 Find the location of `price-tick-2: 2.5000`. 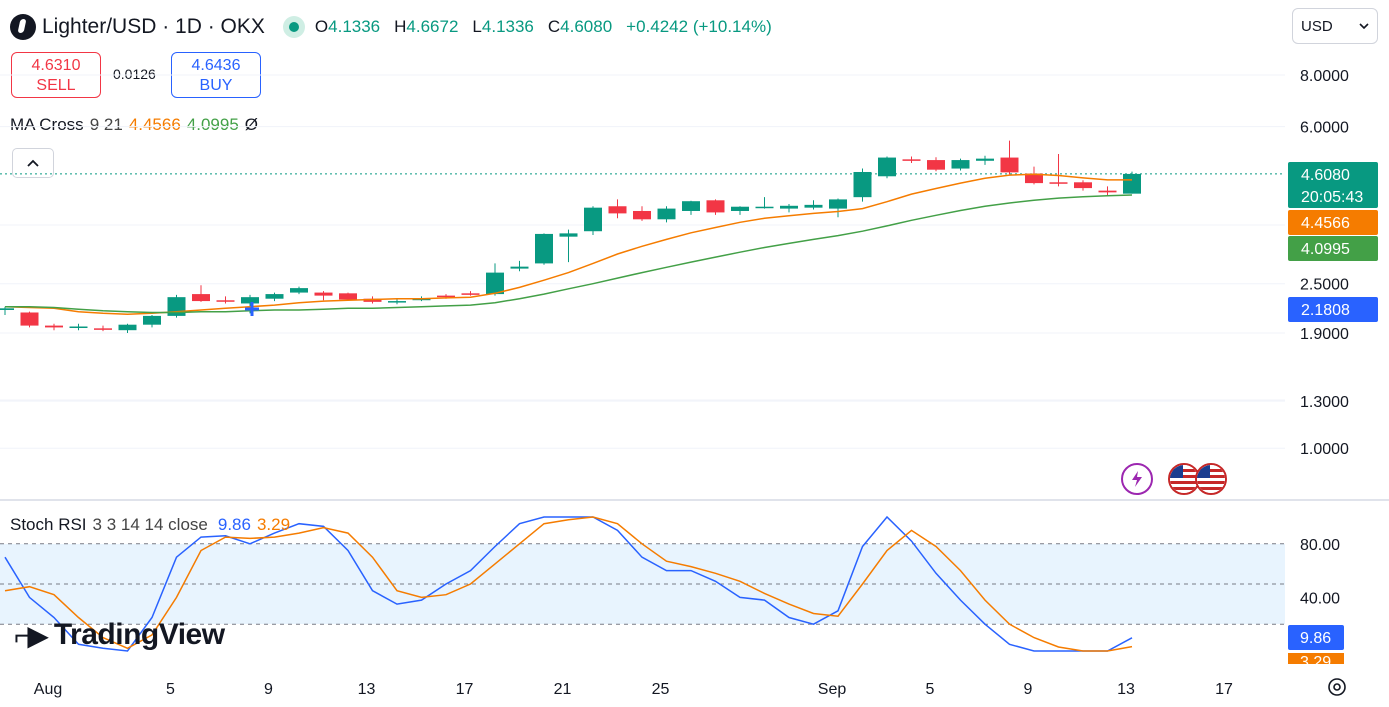

price-tick-2: 2.5000 is located at coordinates (1324, 285).